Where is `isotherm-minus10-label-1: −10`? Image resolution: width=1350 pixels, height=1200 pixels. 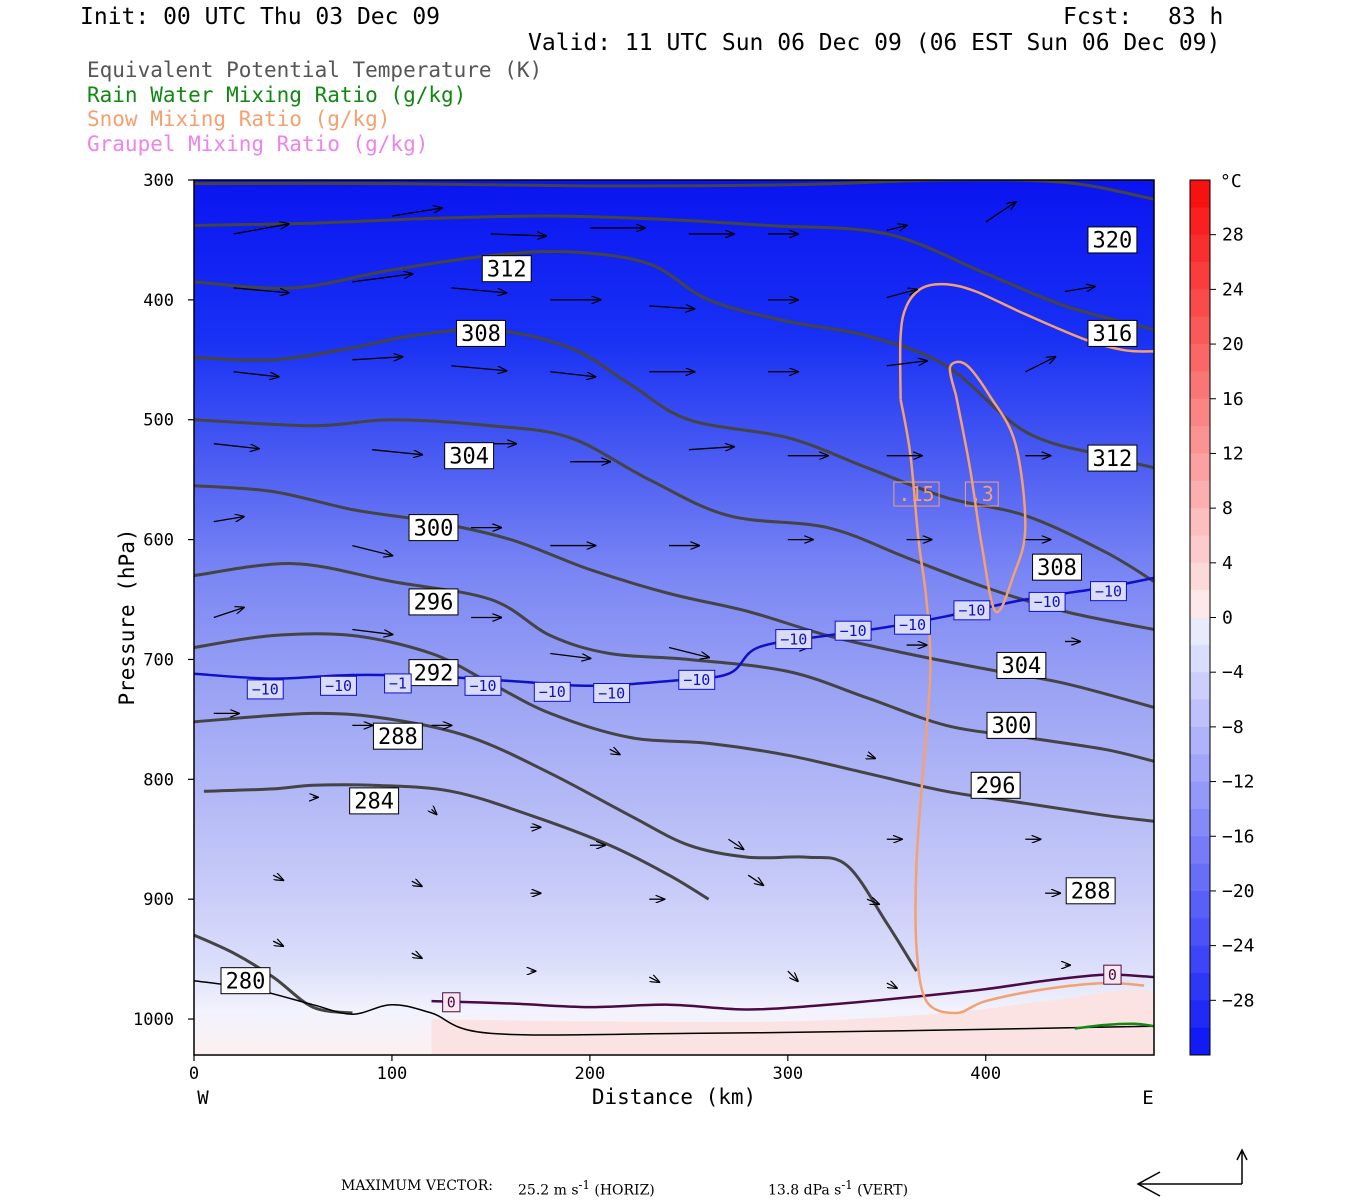
isotherm-minus10-label-1: −10 is located at coordinates (338, 686).